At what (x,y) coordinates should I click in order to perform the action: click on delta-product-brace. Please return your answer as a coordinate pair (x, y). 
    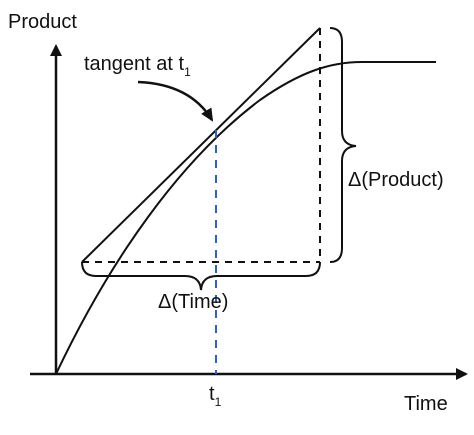
    Looking at the image, I should click on (343, 145).